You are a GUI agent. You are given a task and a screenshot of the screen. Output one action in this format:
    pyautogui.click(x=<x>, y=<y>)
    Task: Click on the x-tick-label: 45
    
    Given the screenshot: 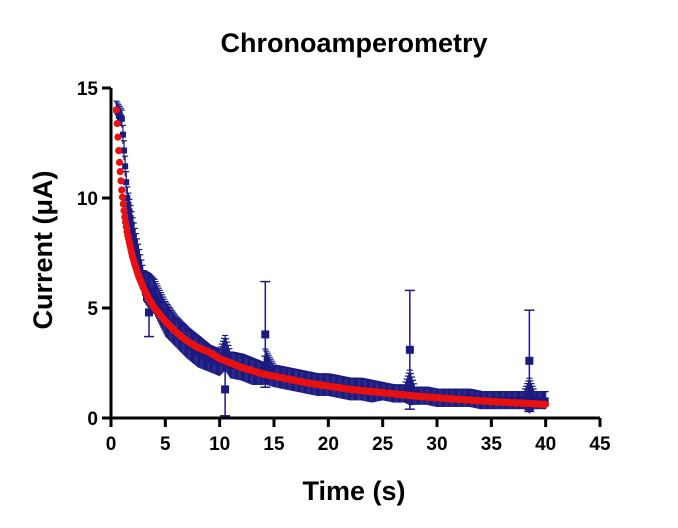 What is the action you would take?
    pyautogui.click(x=600, y=444)
    